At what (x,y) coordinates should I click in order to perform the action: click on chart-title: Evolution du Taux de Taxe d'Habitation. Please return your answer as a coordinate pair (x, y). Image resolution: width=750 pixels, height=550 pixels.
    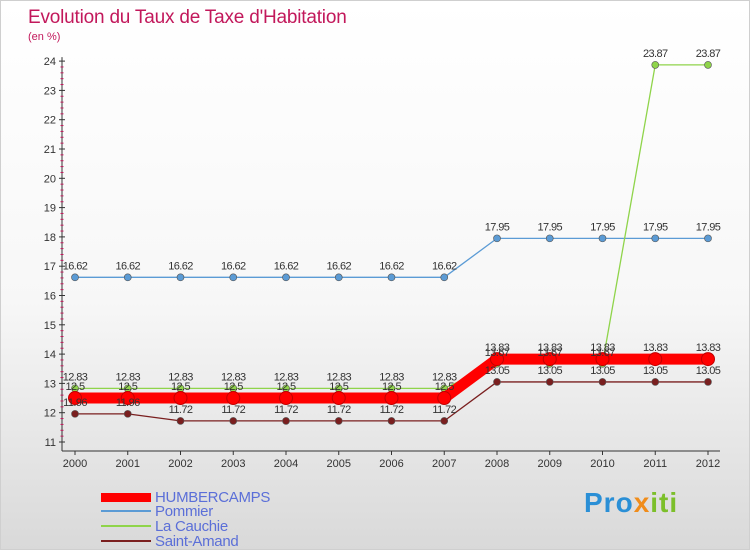
    Looking at the image, I should click on (187, 17).